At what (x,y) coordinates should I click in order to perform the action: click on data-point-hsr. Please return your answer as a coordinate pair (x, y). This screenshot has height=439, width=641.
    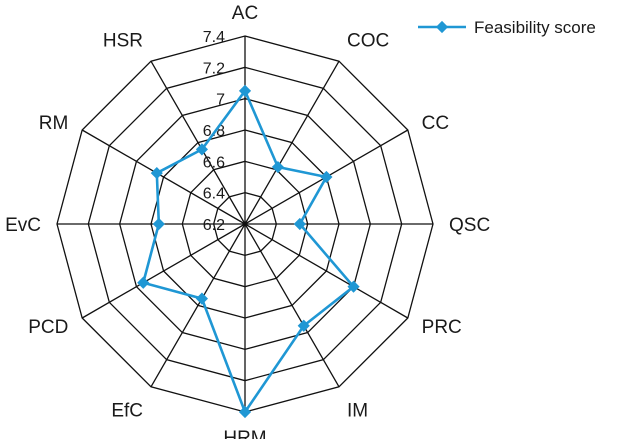
    Looking at the image, I should click on (202, 149).